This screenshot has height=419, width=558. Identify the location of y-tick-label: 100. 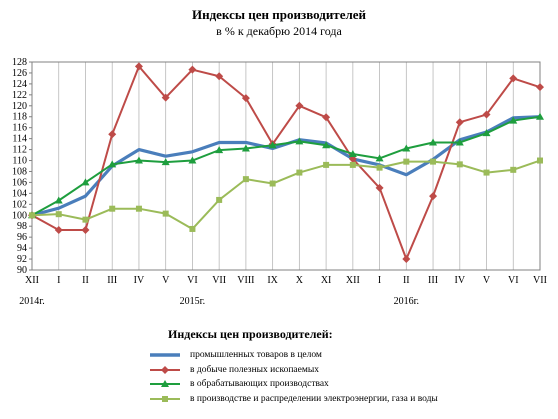
(19, 215).